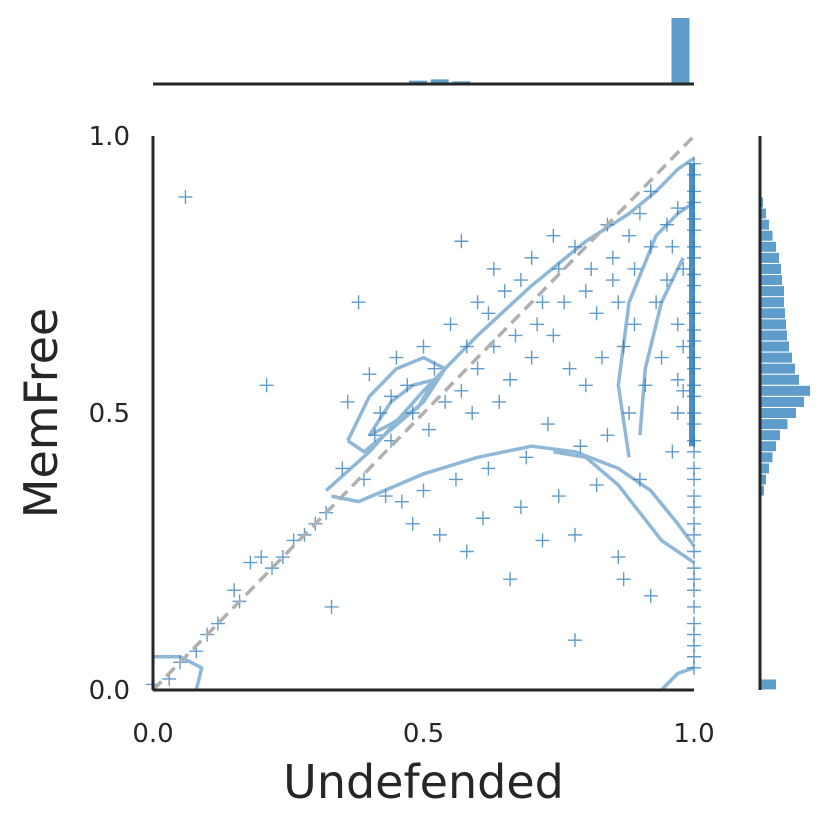 Image resolution: width=830 pixels, height=825 pixels. What do you see at coordinates (109, 137) in the screenshot?
I see `y-tick-label-2: 1.0` at bounding box center [109, 137].